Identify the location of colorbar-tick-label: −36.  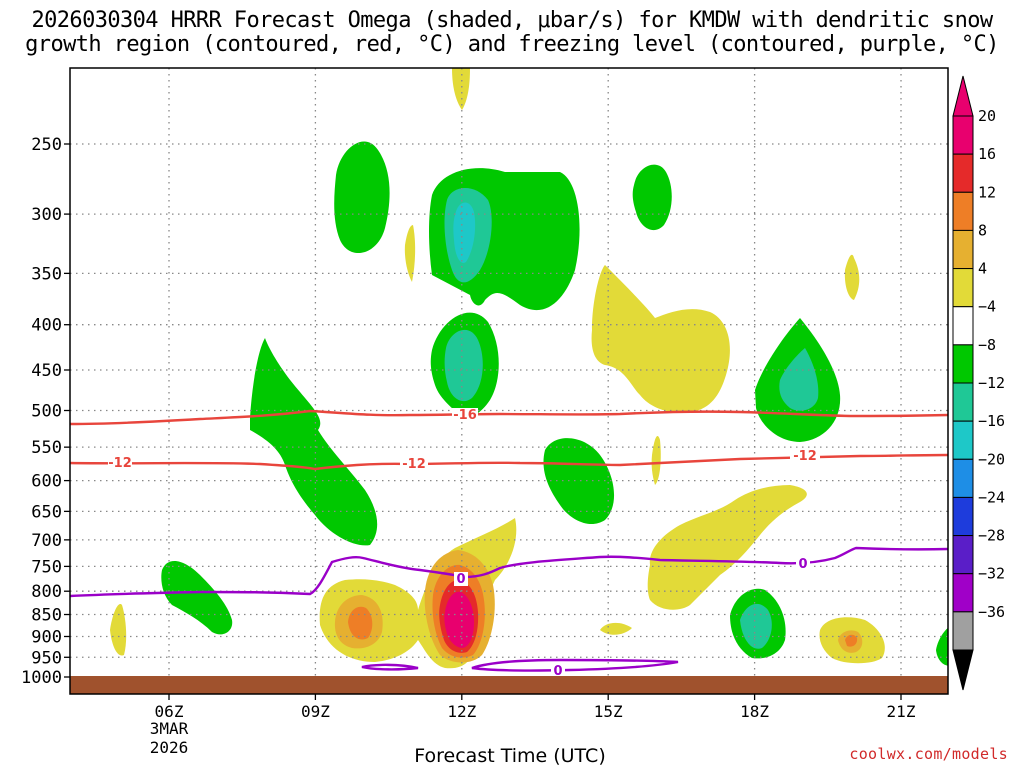
(991, 612).